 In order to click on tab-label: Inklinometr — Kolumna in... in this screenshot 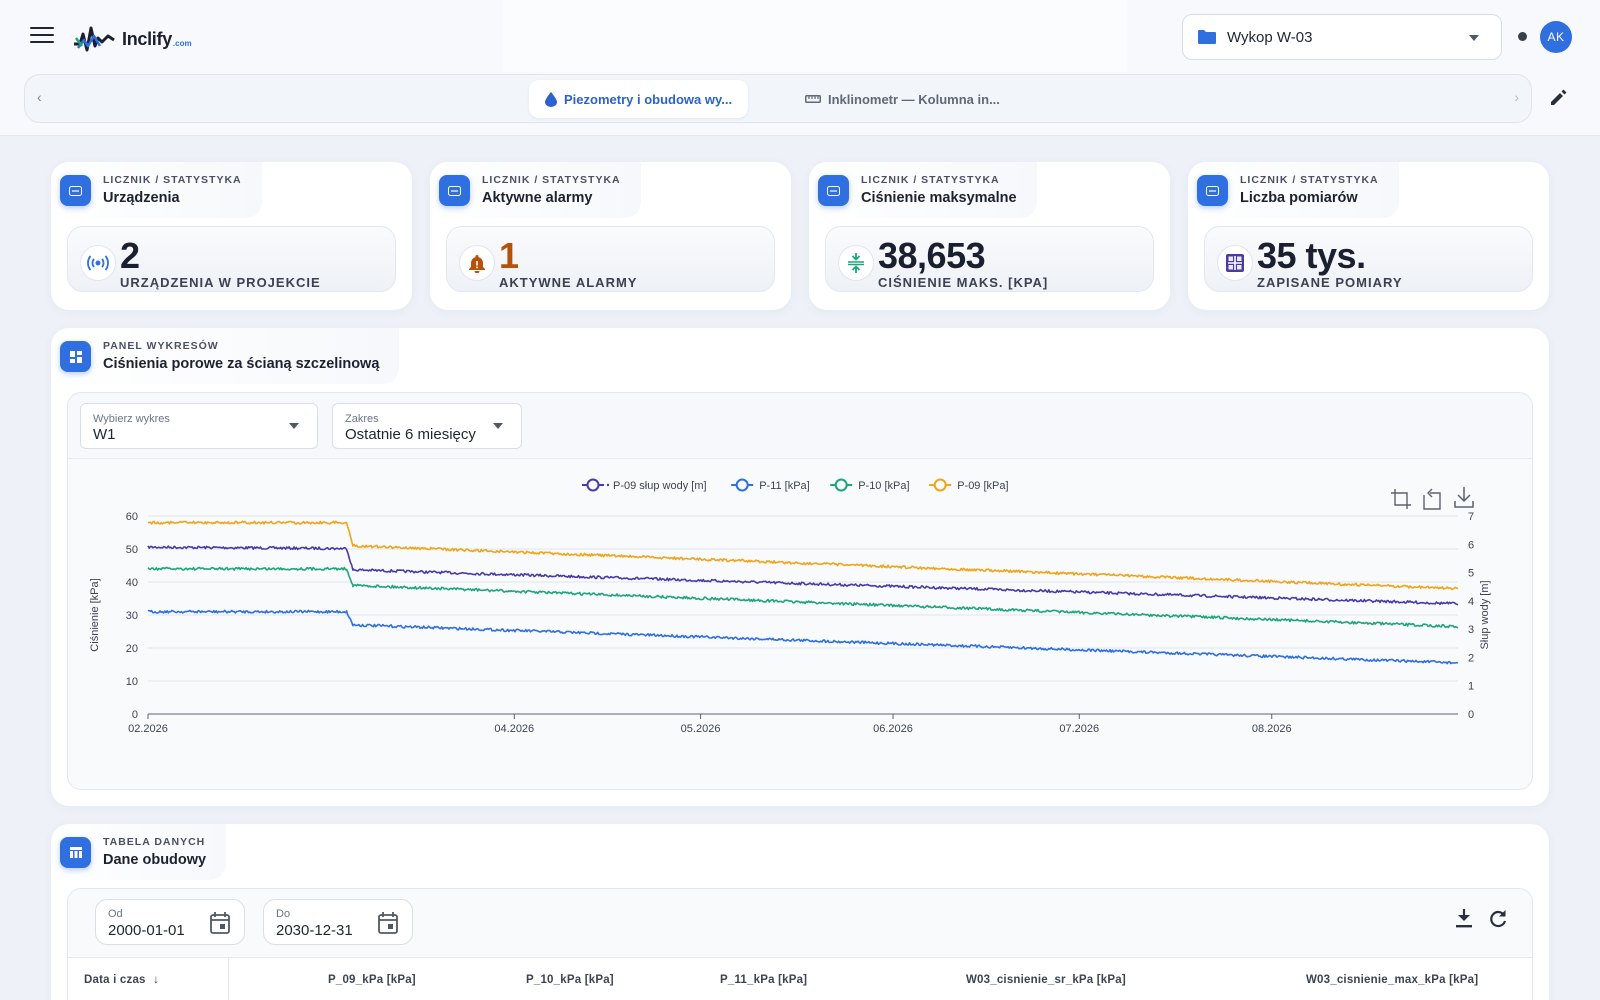, I will do `click(914, 99)`.